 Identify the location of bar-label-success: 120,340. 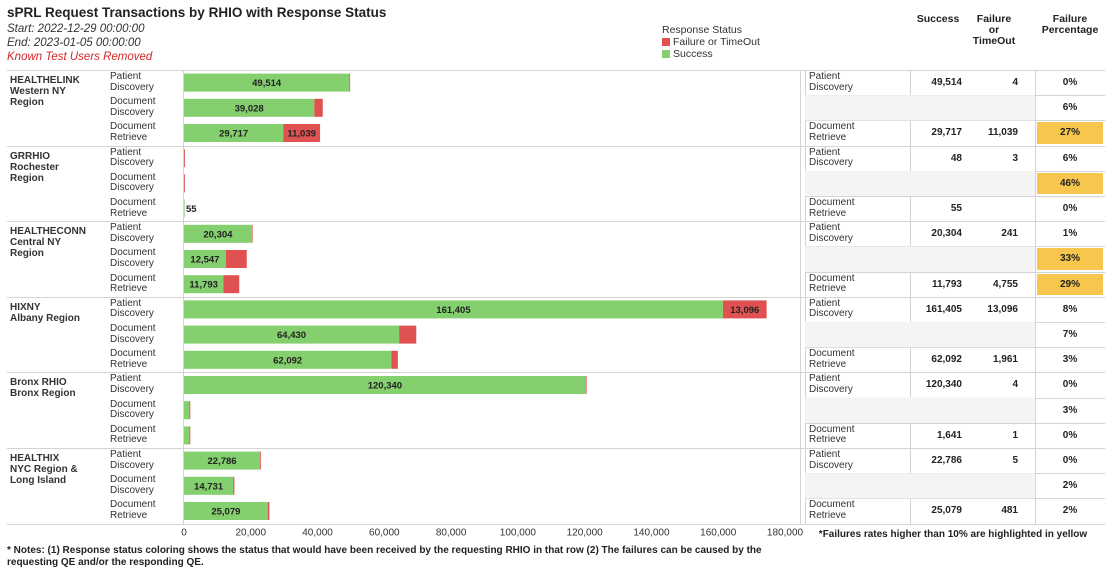
(385, 386).